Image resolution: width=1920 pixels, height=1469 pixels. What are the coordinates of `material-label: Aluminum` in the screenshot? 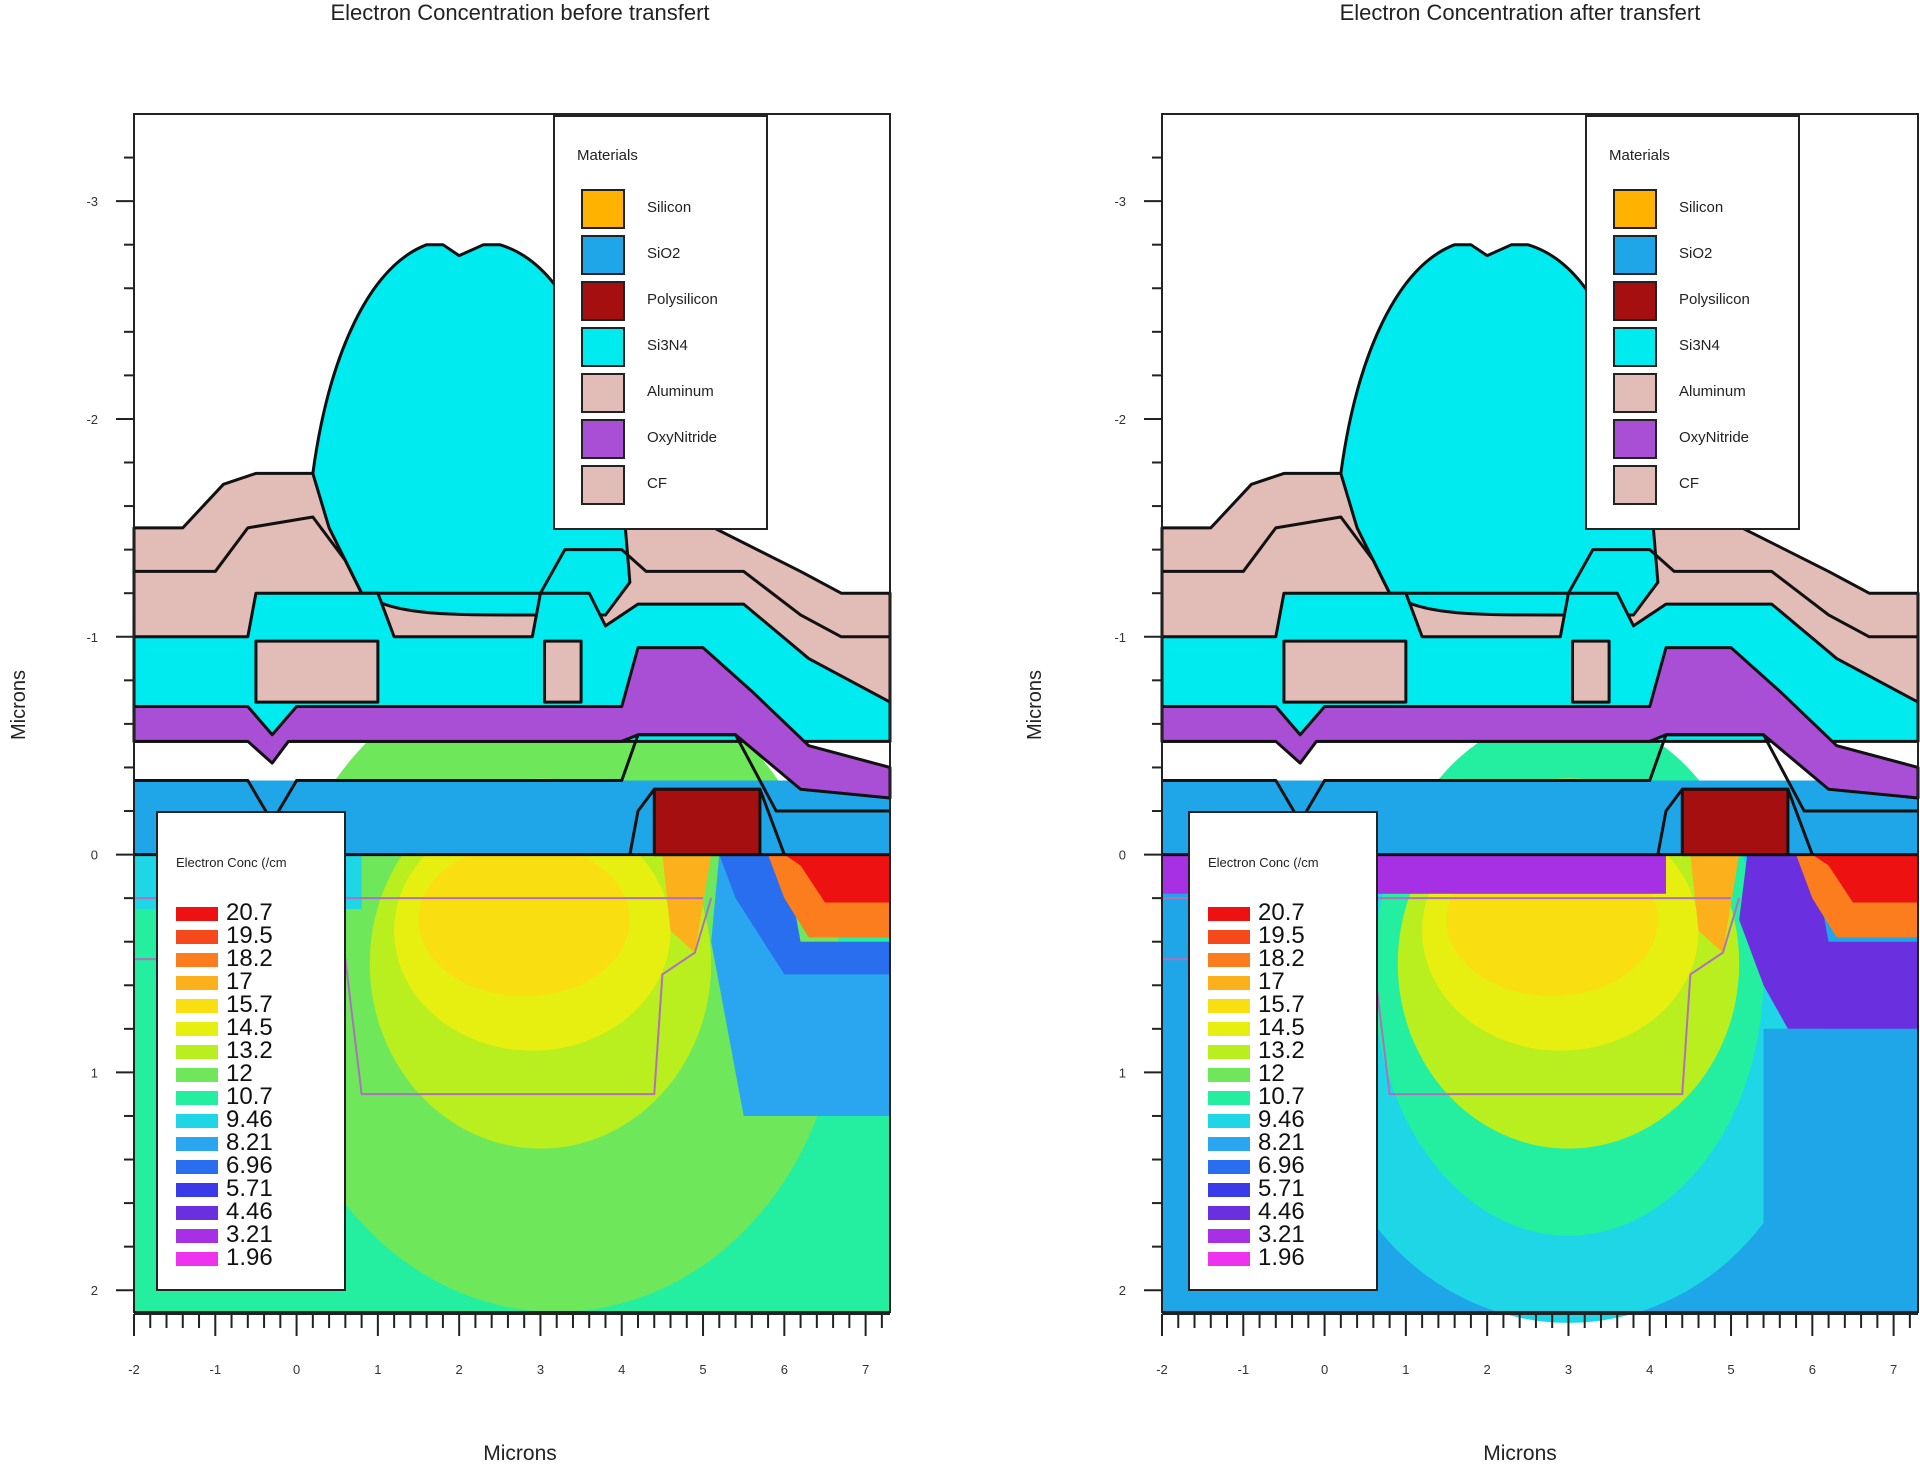 It's located at (1712, 391).